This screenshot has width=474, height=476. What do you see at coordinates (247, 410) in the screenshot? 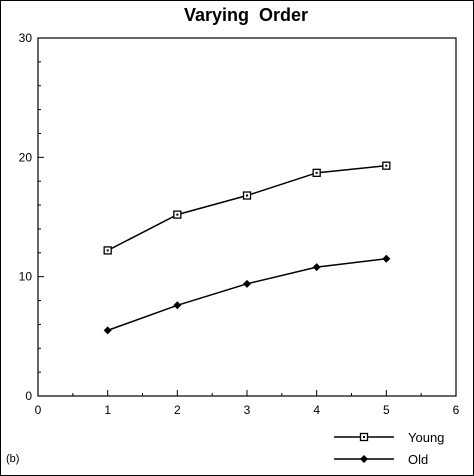
I see `x-tick-label: 3` at bounding box center [247, 410].